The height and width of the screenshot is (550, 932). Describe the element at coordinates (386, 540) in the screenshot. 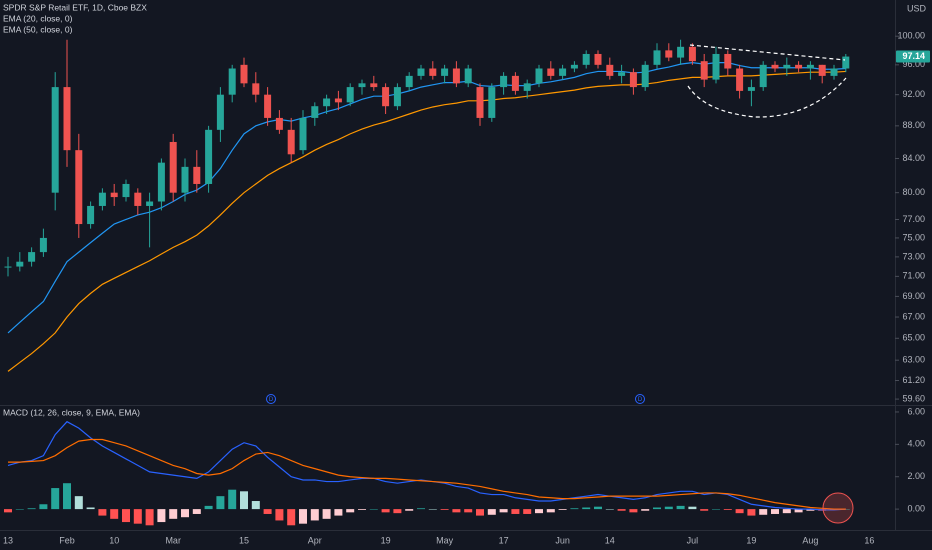

I see `x-tick-label: 19` at that location.